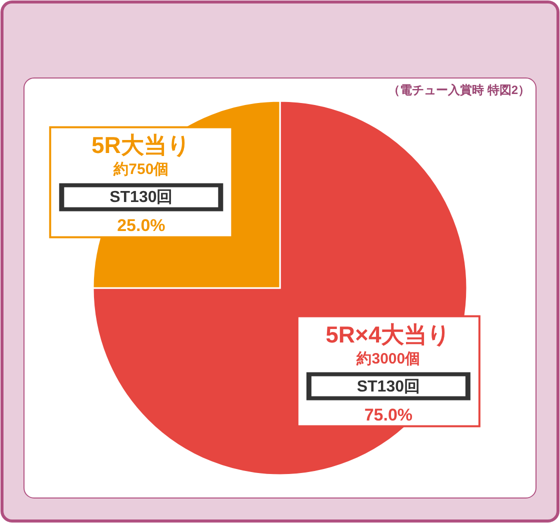  What do you see at coordinates (141, 226) in the screenshot?
I see `data-label: 25.0%` at bounding box center [141, 226].